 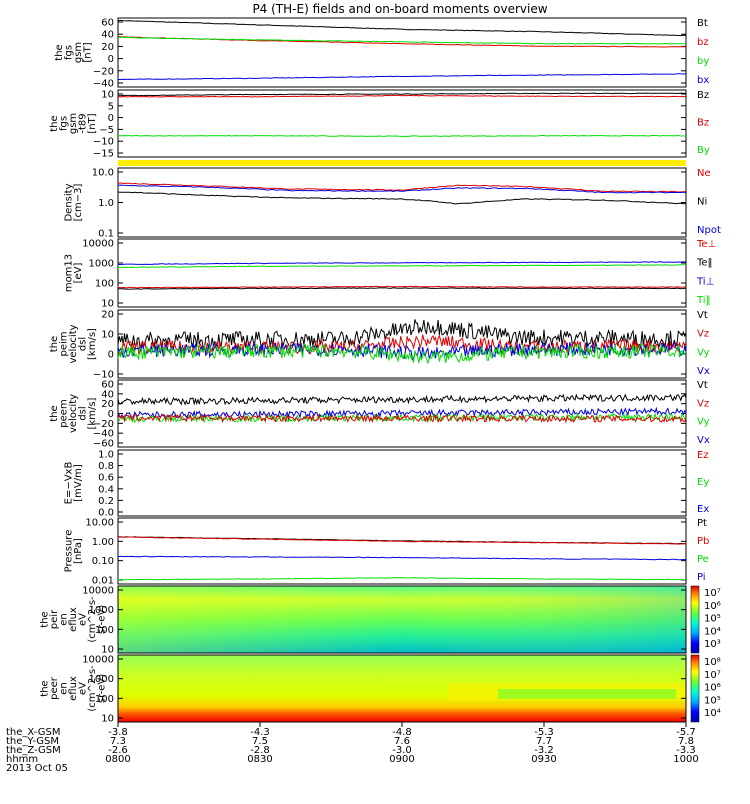 What do you see at coordinates (118, 741) in the screenshot?
I see `x-axis-value: 7.3` at bounding box center [118, 741].